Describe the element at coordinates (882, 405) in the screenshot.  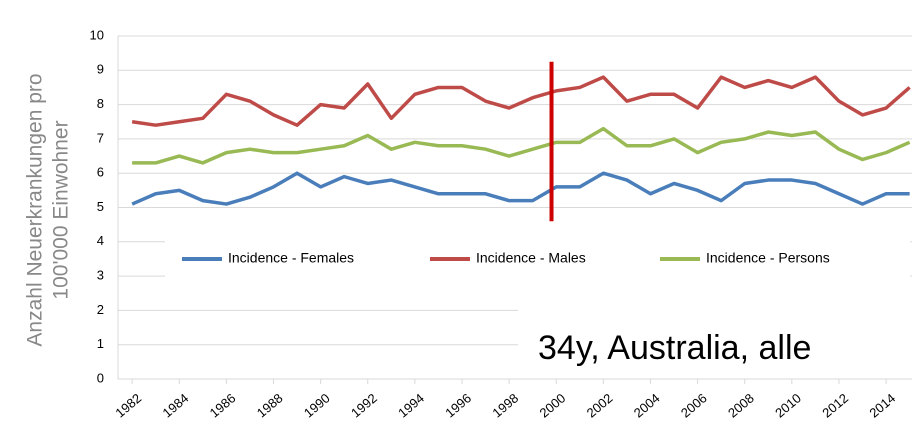
I see `x-tick-label: 2014` at that location.